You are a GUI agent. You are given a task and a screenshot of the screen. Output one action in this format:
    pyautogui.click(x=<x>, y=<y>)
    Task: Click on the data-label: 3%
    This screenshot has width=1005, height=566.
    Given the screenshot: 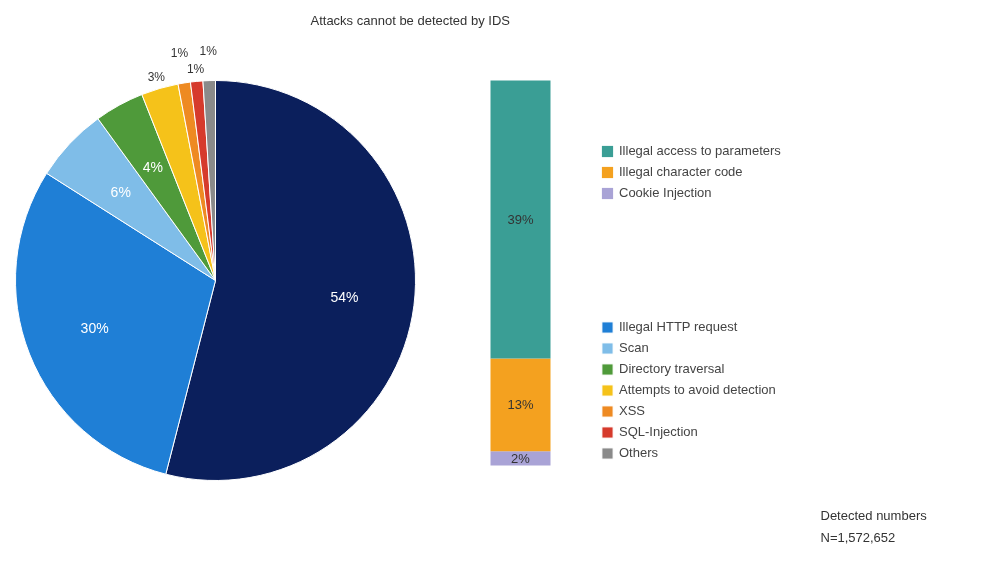 What is the action you would take?
    pyautogui.click(x=156, y=76)
    